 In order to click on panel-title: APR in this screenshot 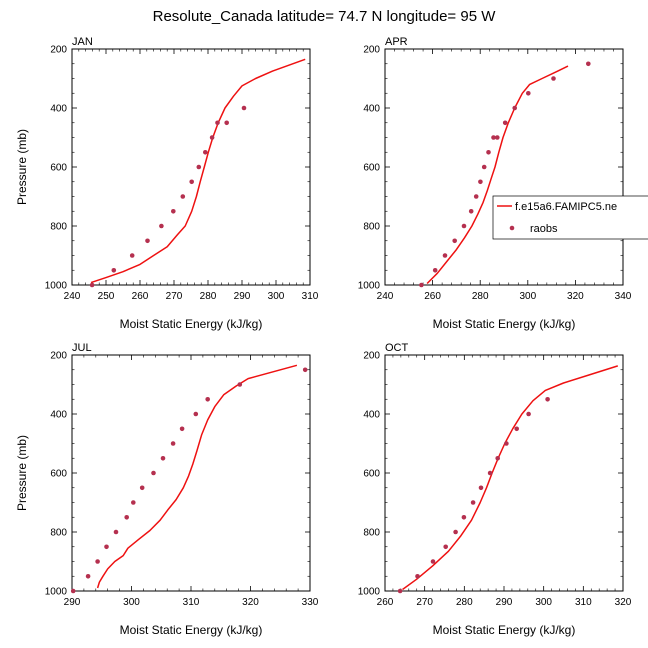, I will do `click(396, 42)`.